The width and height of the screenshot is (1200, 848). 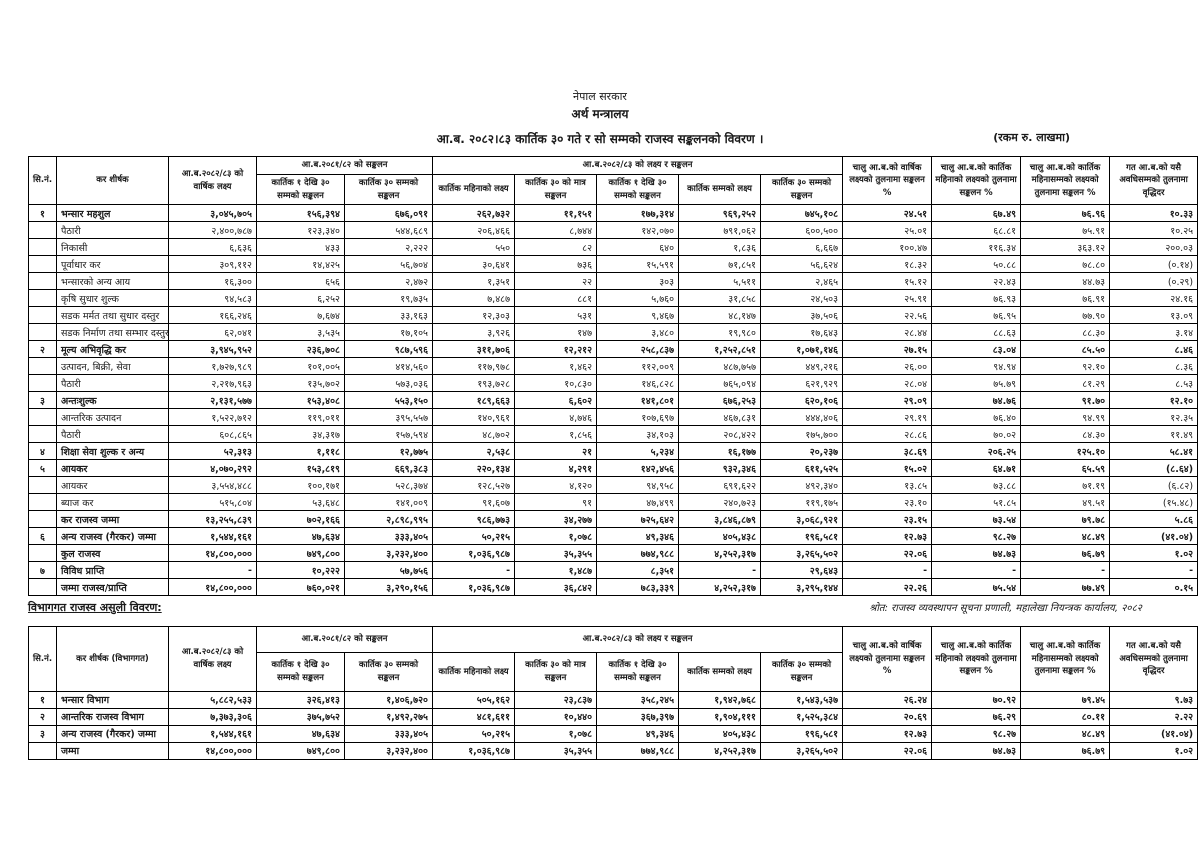 I want to click on cell-value: ३९५,५५७, so click(x=388, y=417).